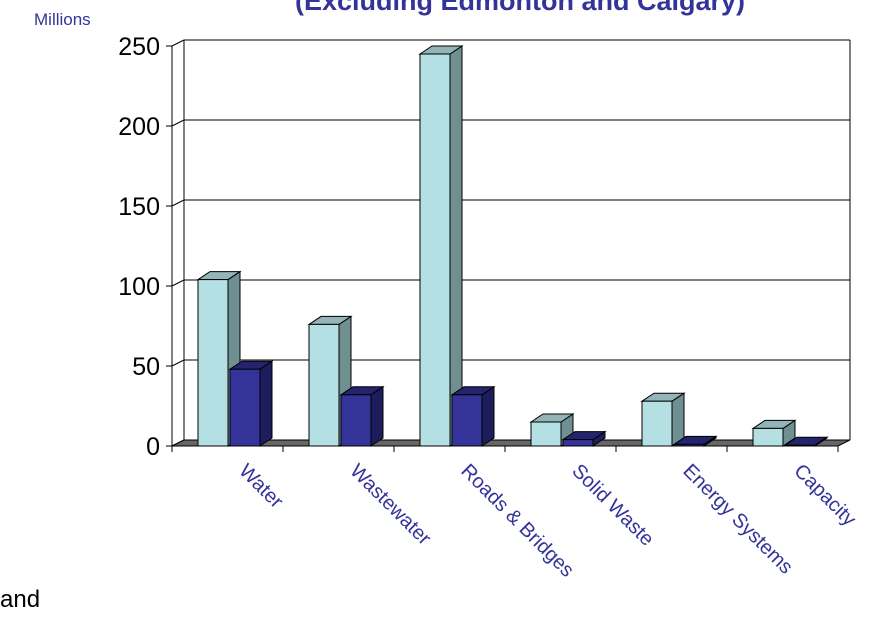  I want to click on floor-plane, so click(511, 443).